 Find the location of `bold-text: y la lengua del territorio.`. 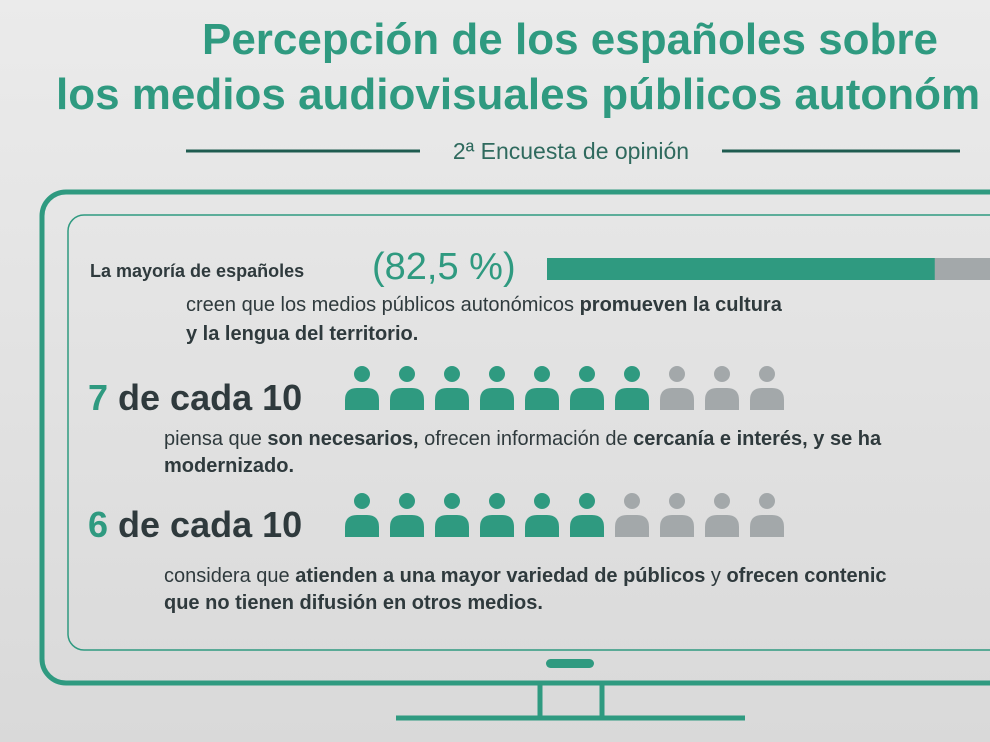

bold-text: y la lengua del territorio. is located at coordinates (302, 334).